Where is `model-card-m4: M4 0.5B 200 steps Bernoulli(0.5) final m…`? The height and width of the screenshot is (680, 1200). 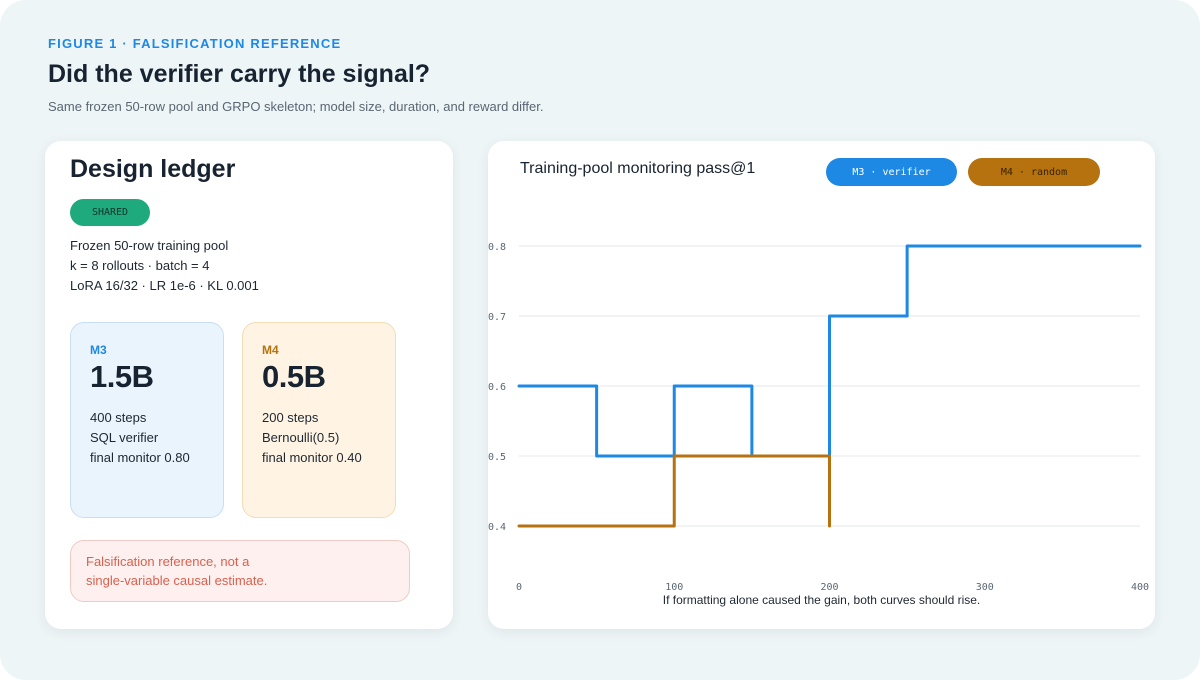
model-card-m4: M4 0.5B 200 steps Bernoulli(0.5) final m… is located at coordinates (319, 420).